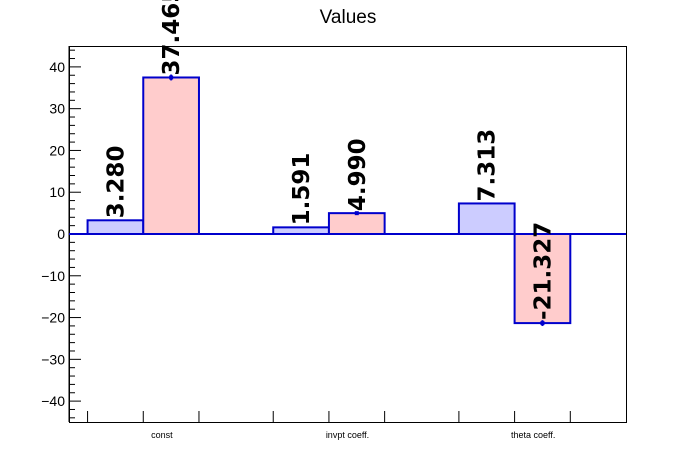 The height and width of the screenshot is (472, 696). I want to click on category-label: const, so click(162, 435).